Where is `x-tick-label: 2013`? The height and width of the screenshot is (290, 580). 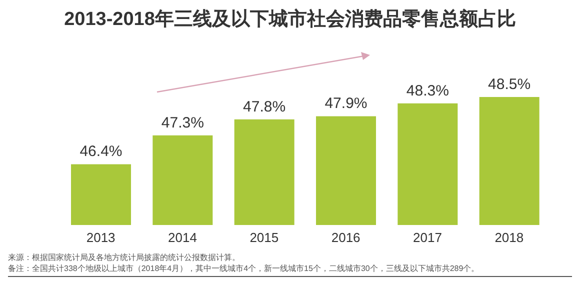 x-tick-label: 2013 is located at coordinates (101, 238).